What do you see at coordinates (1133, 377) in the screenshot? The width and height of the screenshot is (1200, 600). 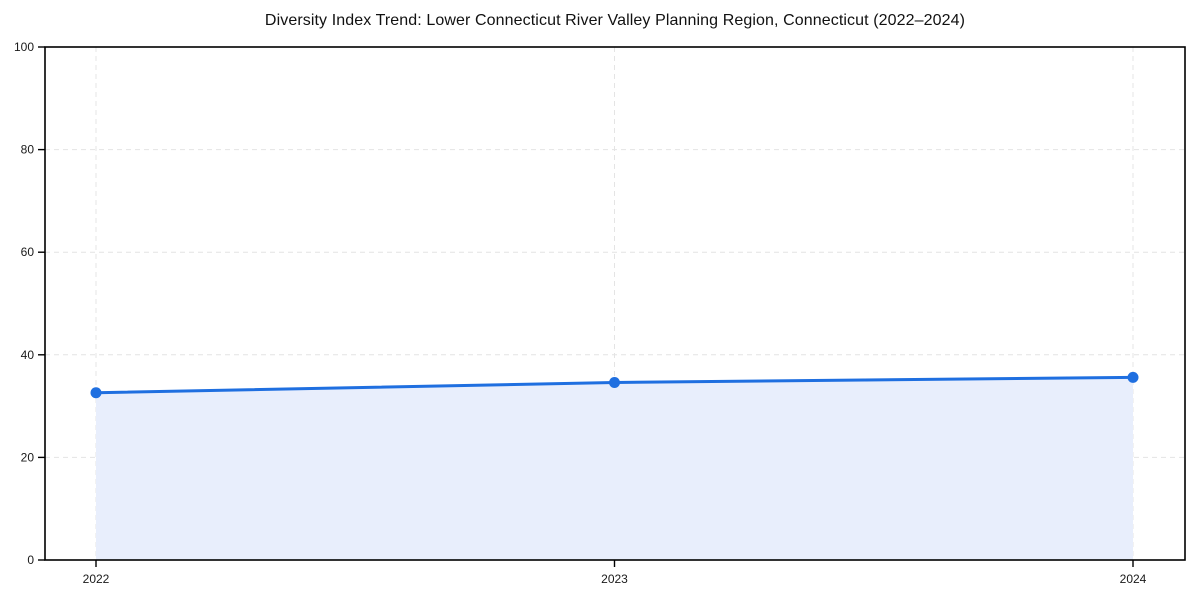 I see `data-point-2024` at bounding box center [1133, 377].